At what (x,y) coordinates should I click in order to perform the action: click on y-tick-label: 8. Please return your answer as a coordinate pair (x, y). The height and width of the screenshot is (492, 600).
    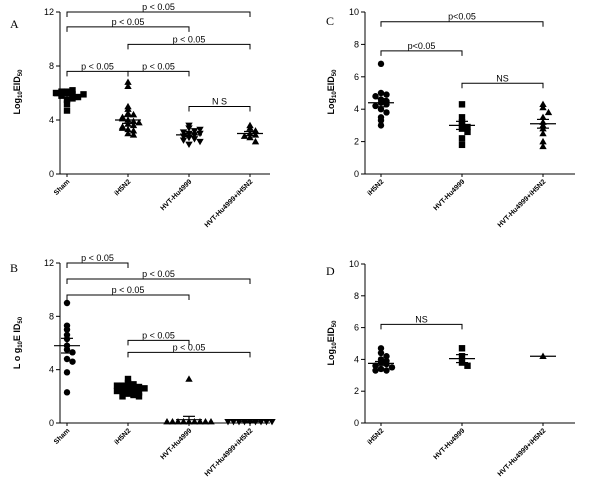
    Looking at the image, I should click on (51, 316).